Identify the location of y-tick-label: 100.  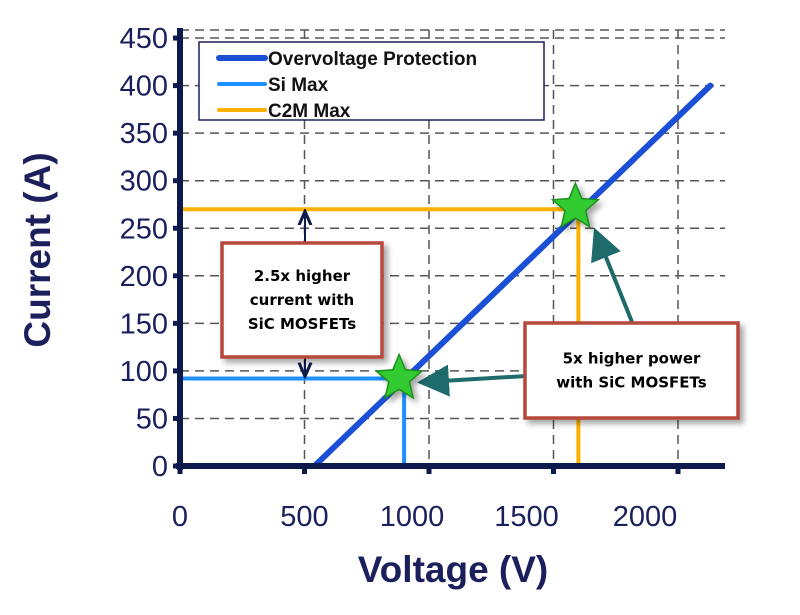
(144, 372).